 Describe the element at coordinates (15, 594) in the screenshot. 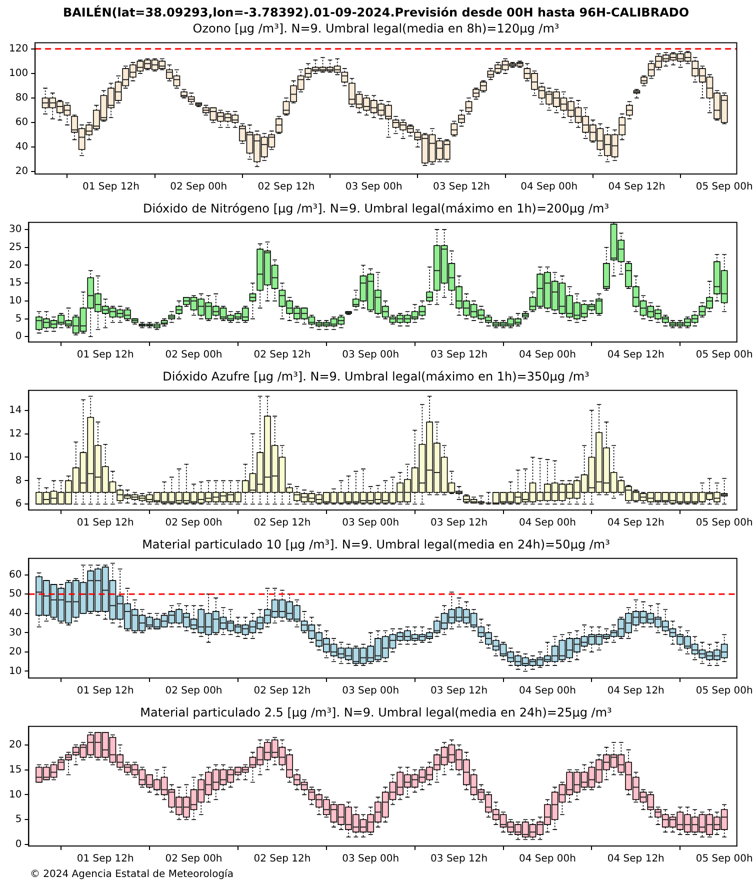

I see `y-tick-label: 50` at that location.